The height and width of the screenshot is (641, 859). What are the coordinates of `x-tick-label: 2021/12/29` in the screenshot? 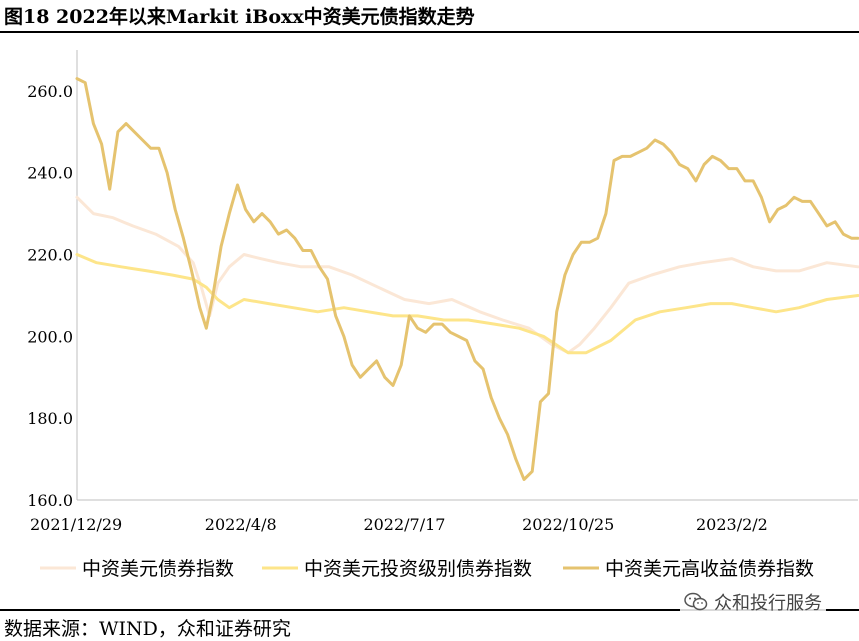 It's located at (76, 524).